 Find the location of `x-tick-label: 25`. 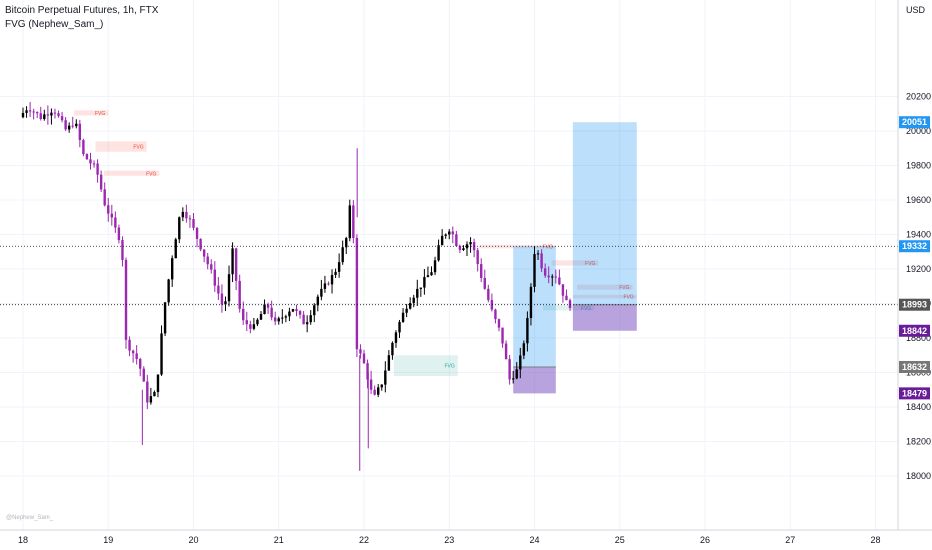

x-tick-label: 25 is located at coordinates (620, 540).